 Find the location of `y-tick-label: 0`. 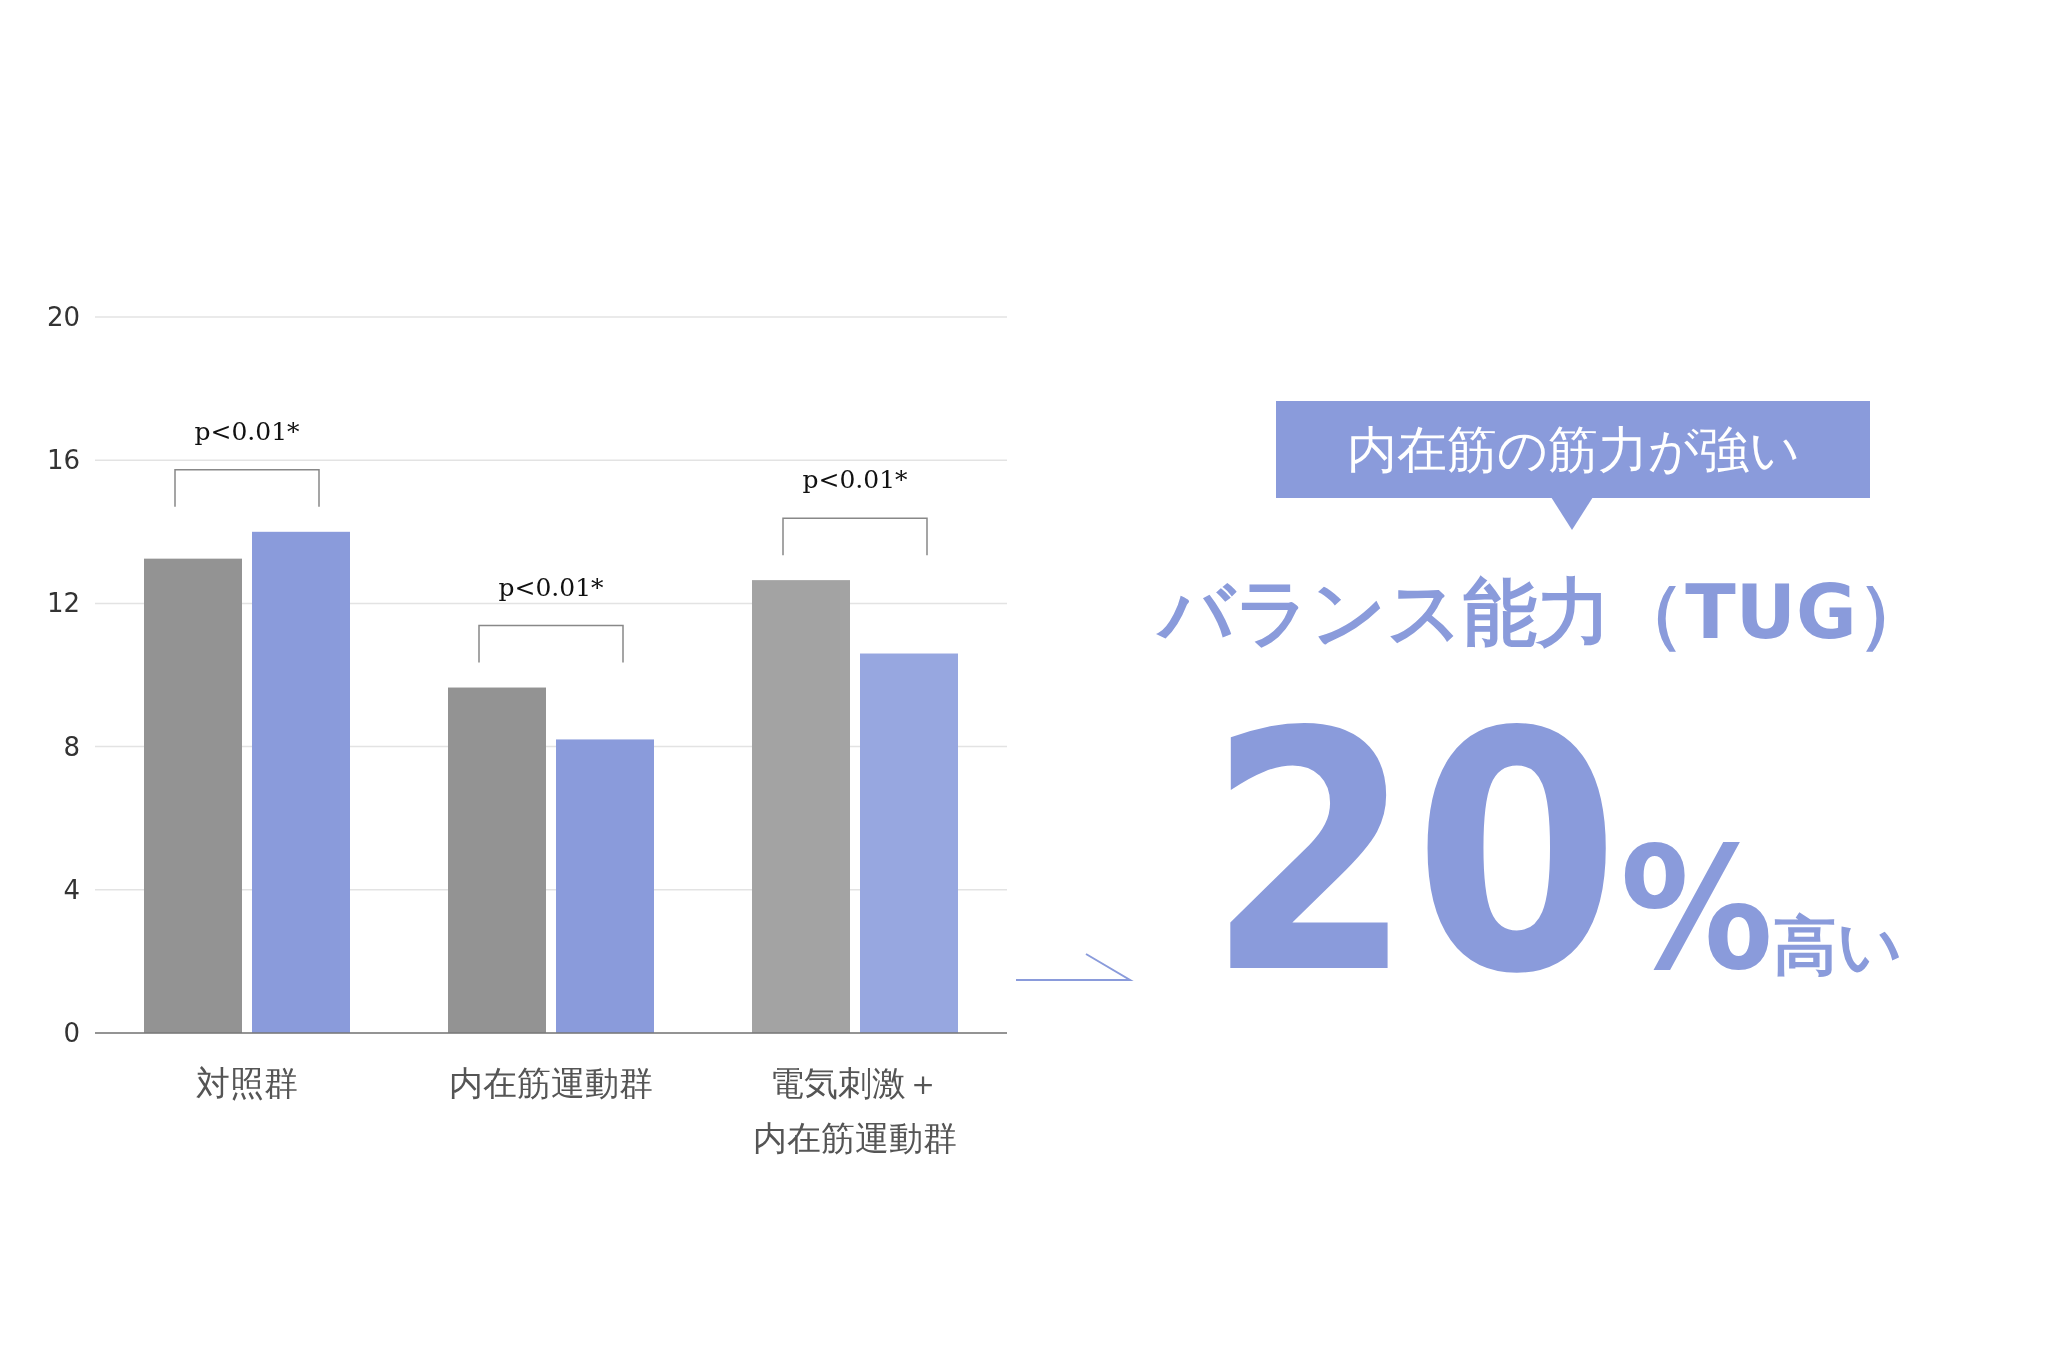

y-tick-label: 0 is located at coordinates (71, 1033).